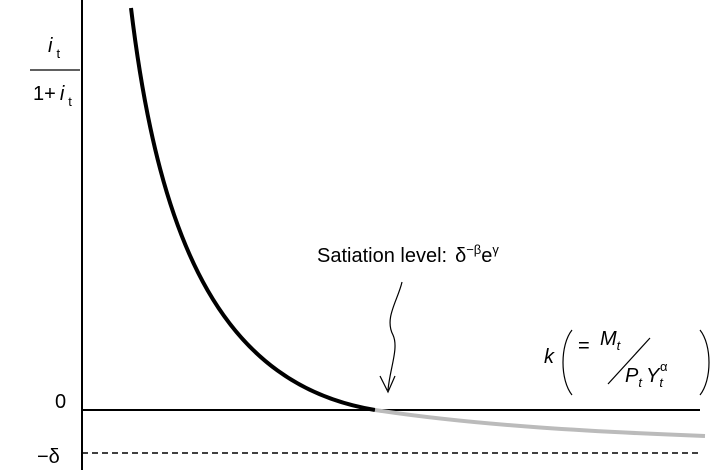  What do you see at coordinates (44, 94) in the screenshot?
I see `y-label-one-plus: 1+` at bounding box center [44, 94].